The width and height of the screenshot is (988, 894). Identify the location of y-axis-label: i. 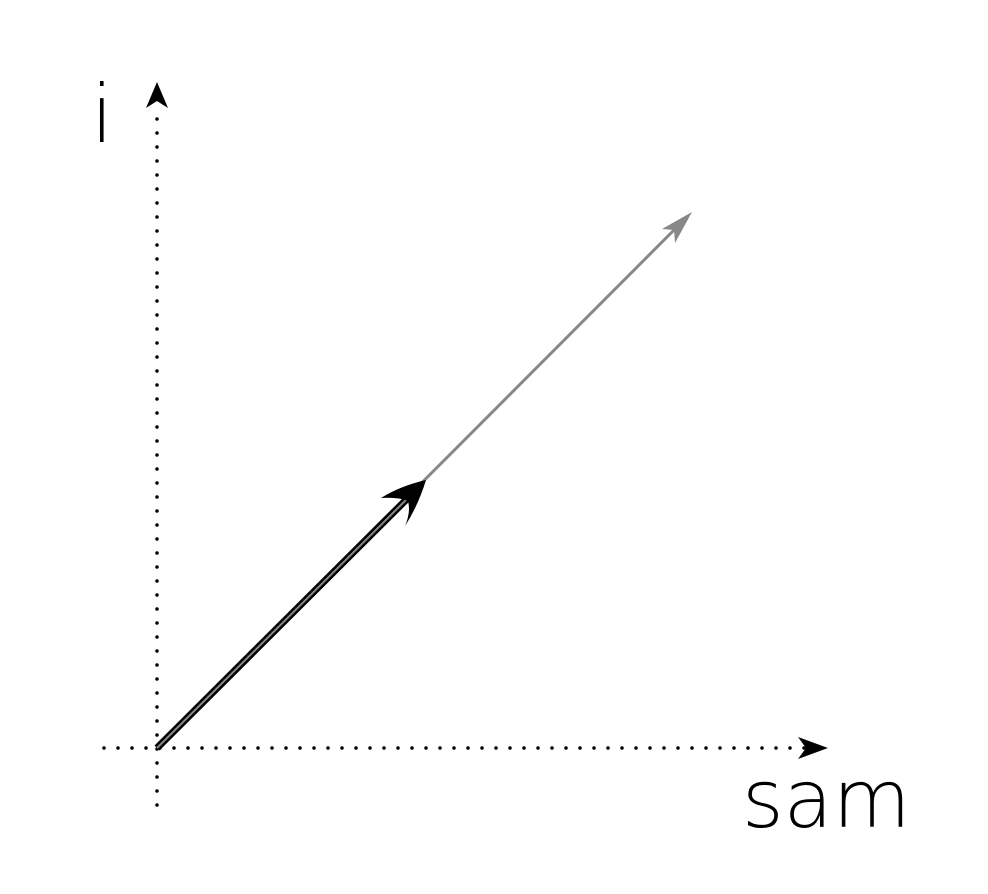
(102, 114).